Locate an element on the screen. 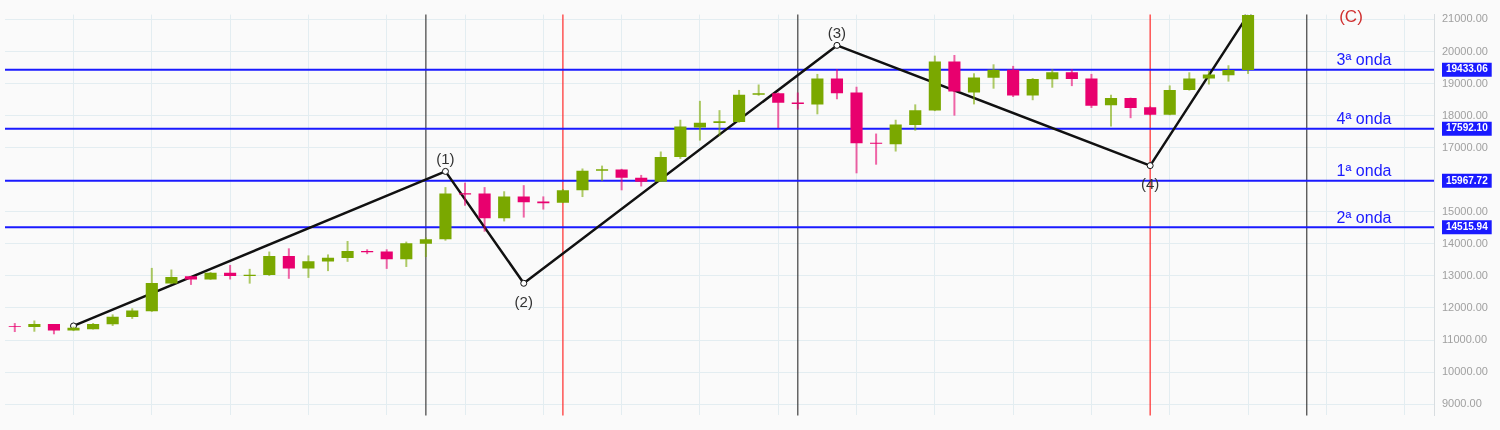  ref-line-label: 2ª onda is located at coordinates (1364, 217).